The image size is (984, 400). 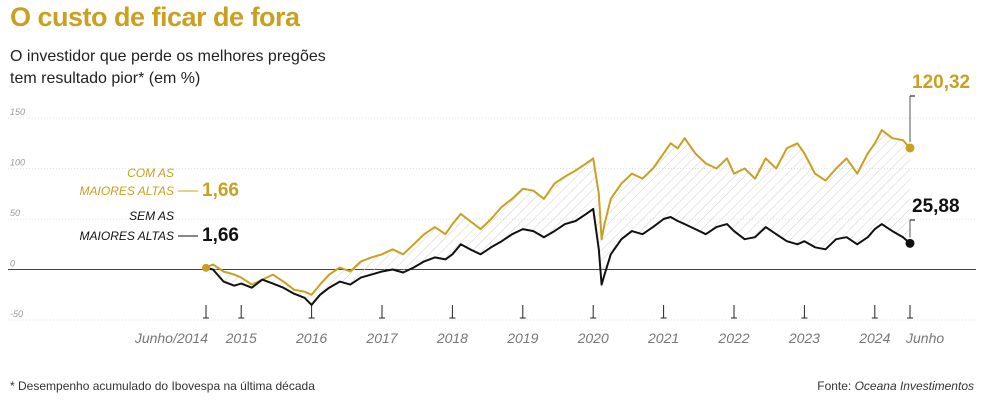 I want to click on source: Fonte: Oceana Investimentos, so click(x=895, y=386).